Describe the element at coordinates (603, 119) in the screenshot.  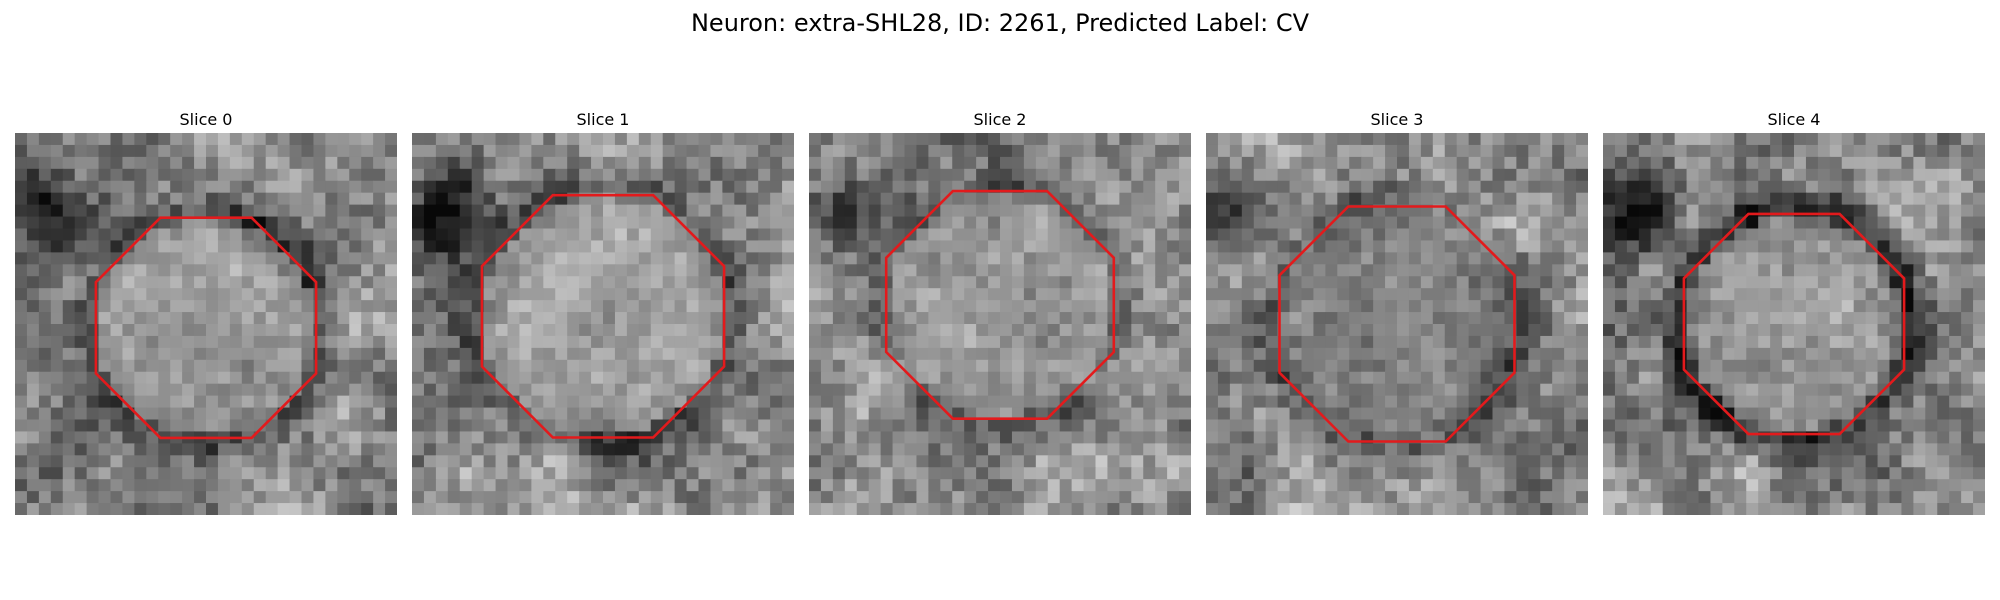
I see `slice-title: Slice 1` at that location.